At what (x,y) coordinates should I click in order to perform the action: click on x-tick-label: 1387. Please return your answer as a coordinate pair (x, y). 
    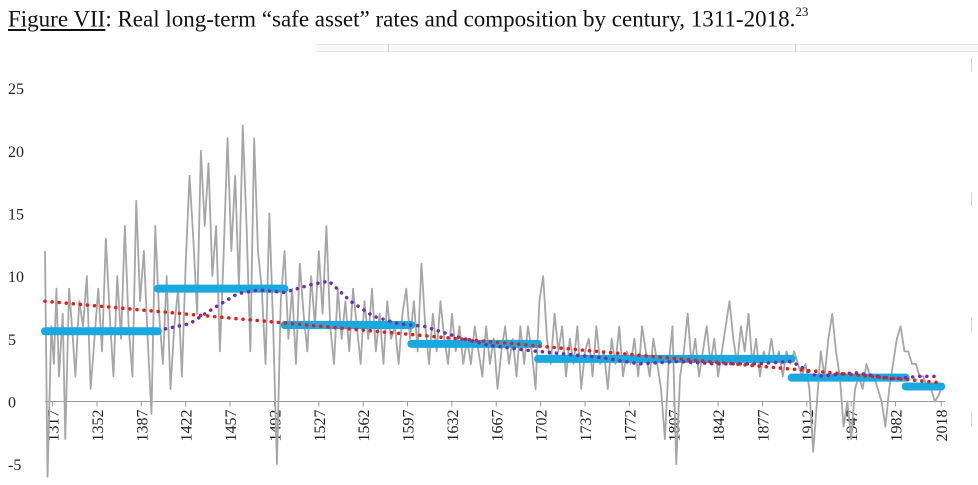
    Looking at the image, I should click on (142, 426).